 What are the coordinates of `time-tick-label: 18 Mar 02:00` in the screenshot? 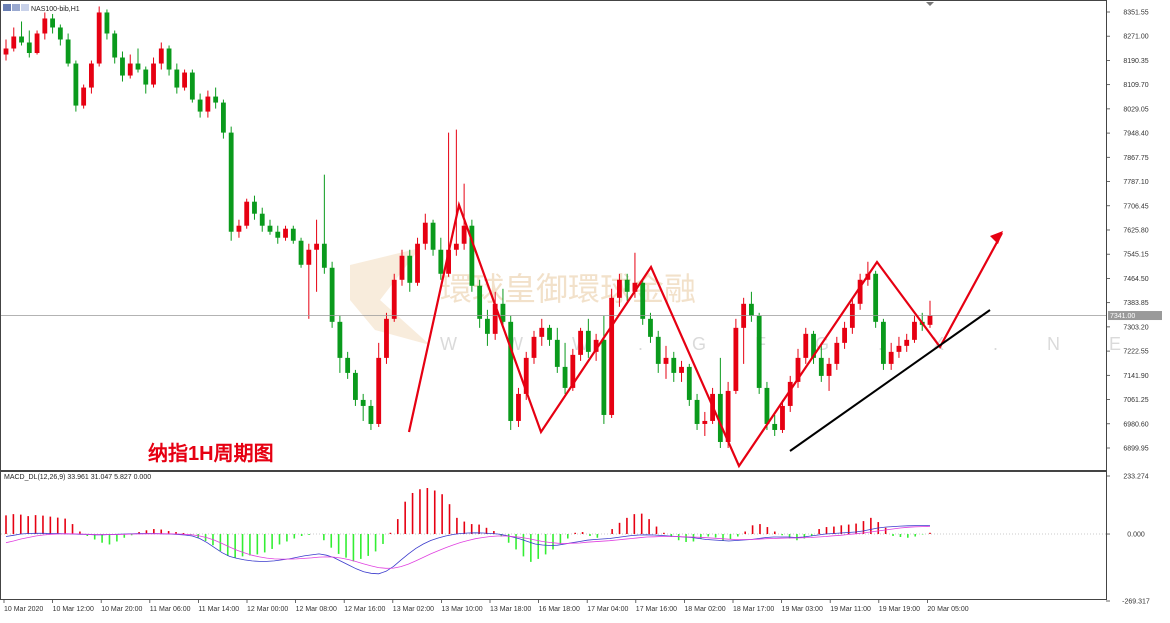 It's located at (704, 609).